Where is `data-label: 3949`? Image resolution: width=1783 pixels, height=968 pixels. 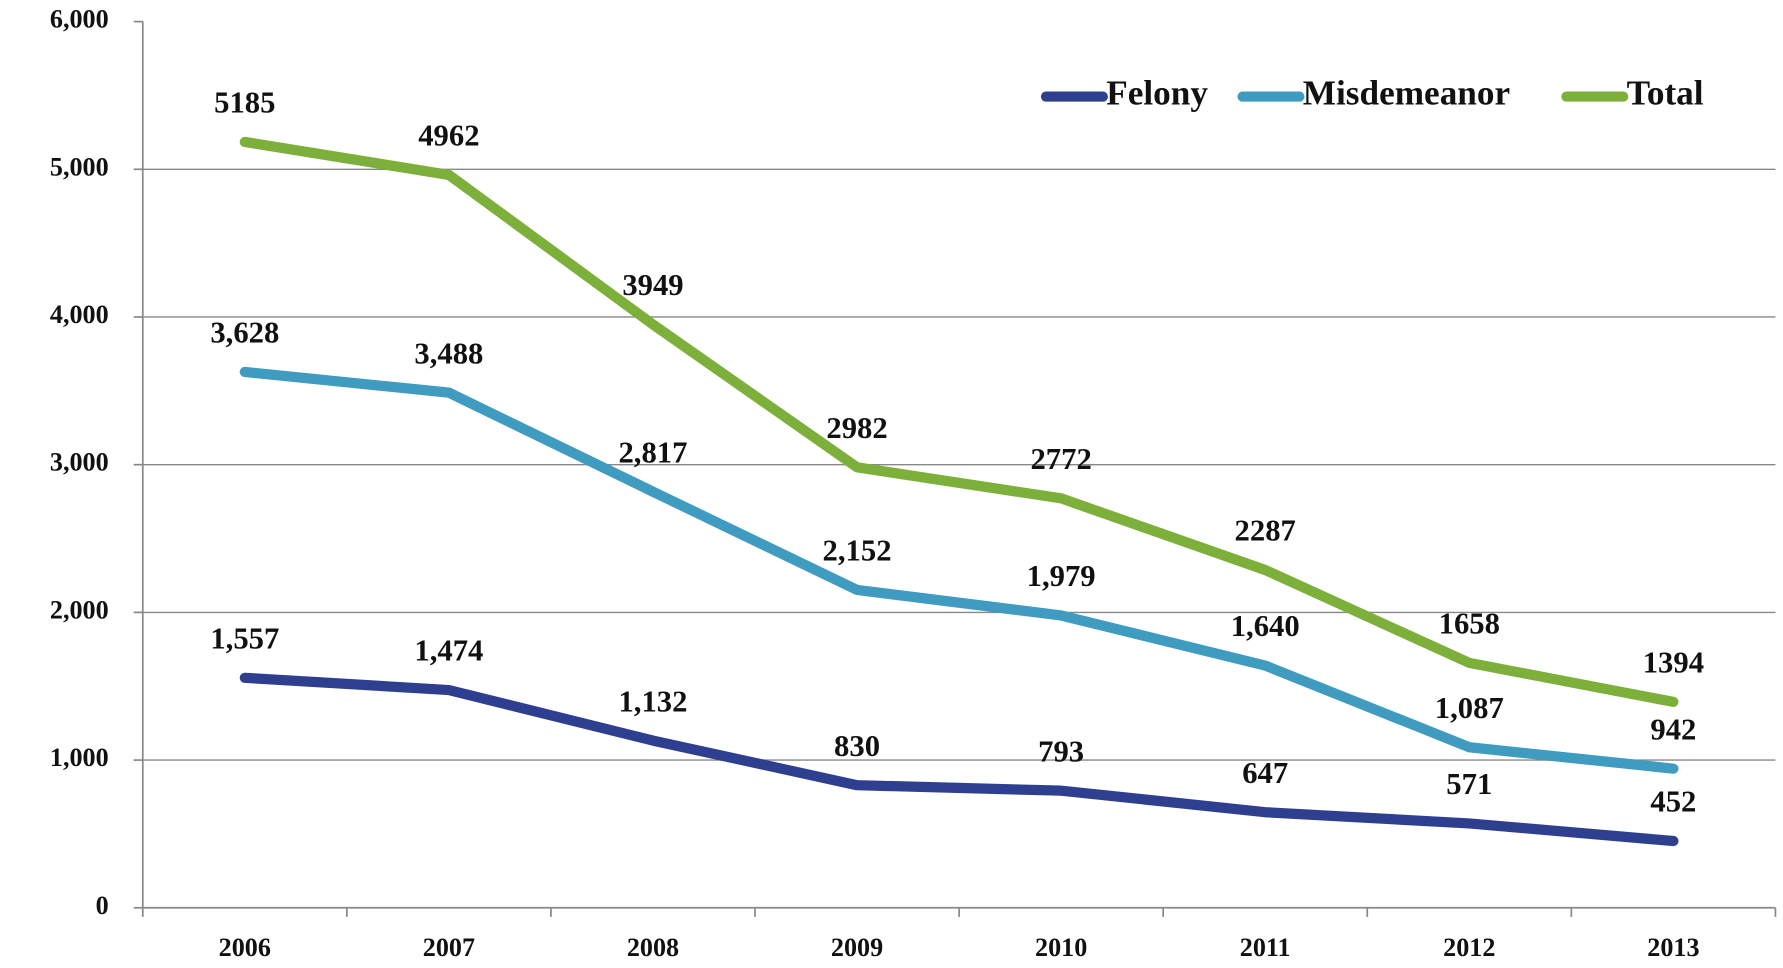
data-label: 3949 is located at coordinates (652, 285).